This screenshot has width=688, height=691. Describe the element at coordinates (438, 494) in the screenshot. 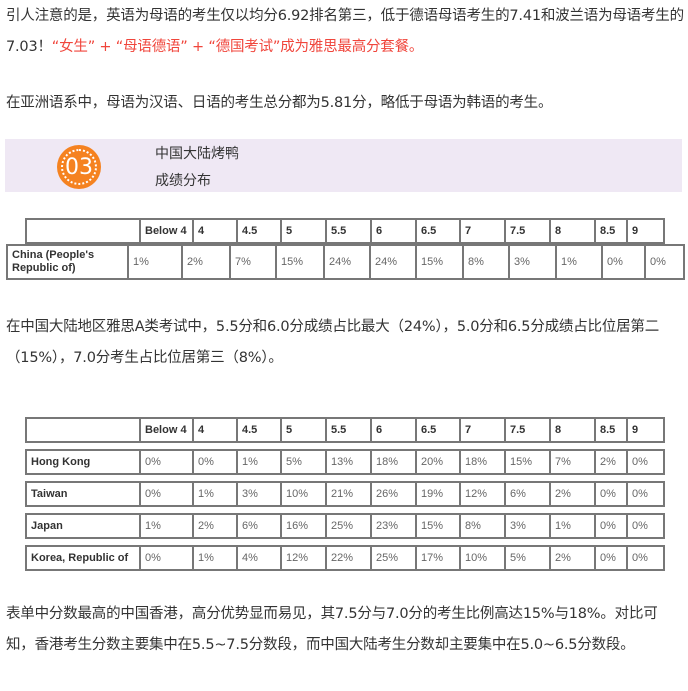

I see `table-cell: 19%` at that location.